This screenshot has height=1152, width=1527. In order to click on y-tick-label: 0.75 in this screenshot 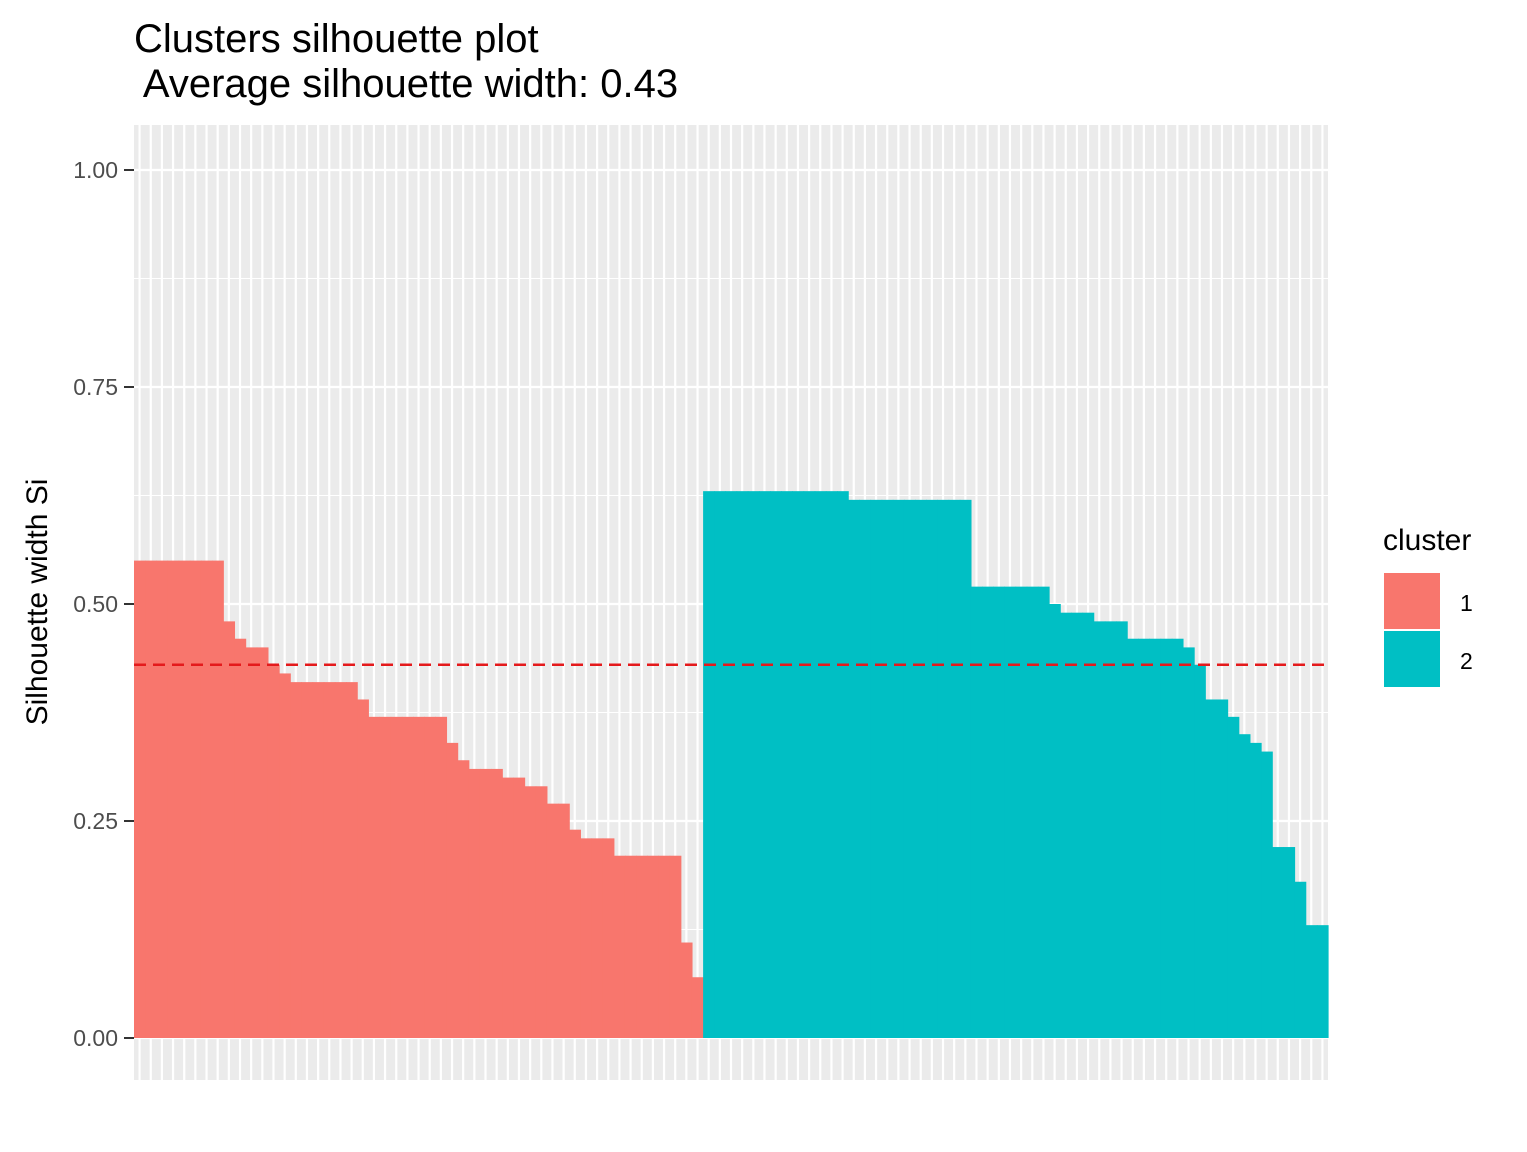, I will do `click(95, 387)`.